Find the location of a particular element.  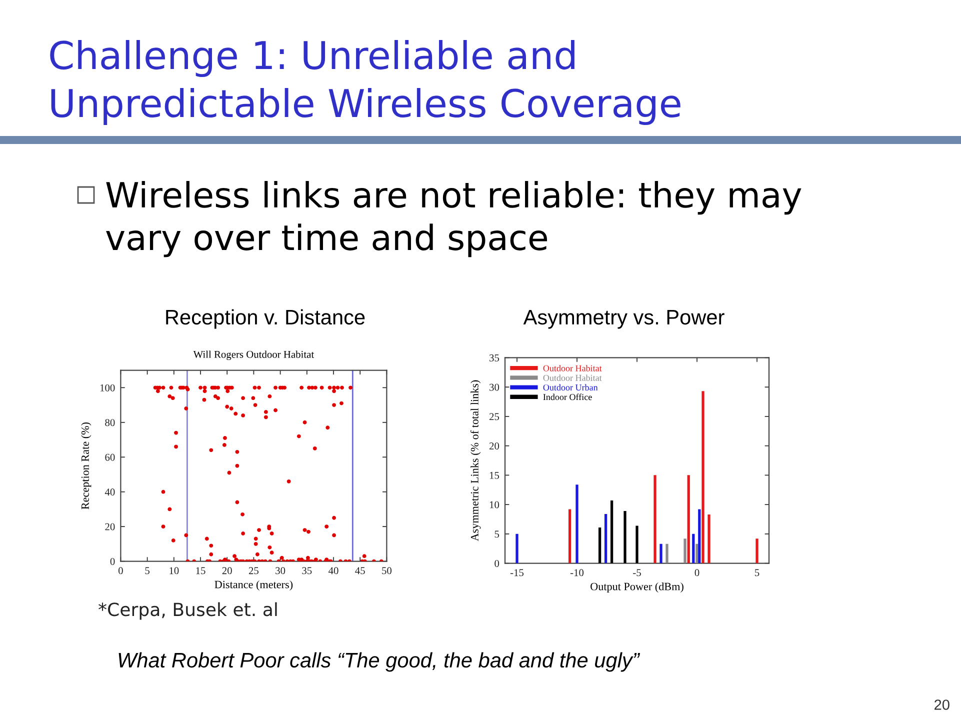

x-tick-label: -15 is located at coordinates (517, 572).